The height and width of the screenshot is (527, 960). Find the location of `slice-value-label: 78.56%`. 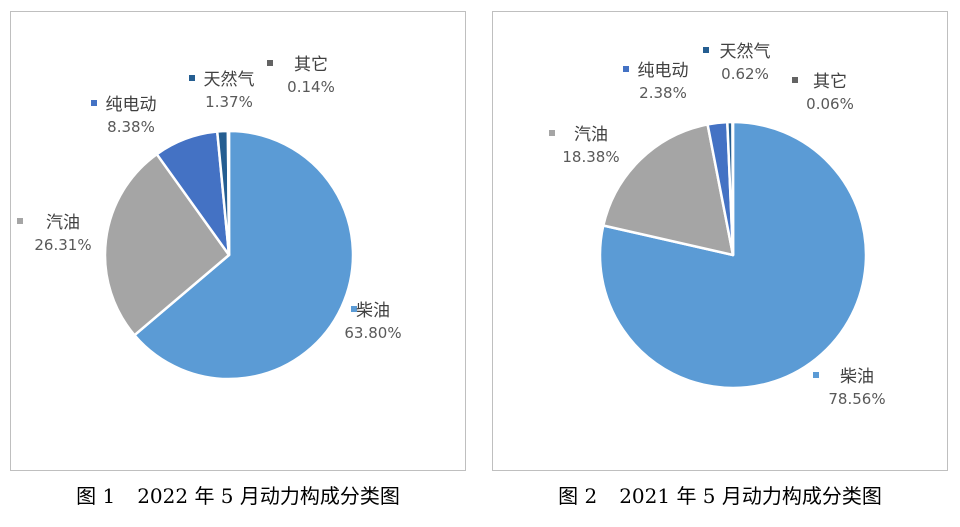

slice-value-label: 78.56% is located at coordinates (856, 399).